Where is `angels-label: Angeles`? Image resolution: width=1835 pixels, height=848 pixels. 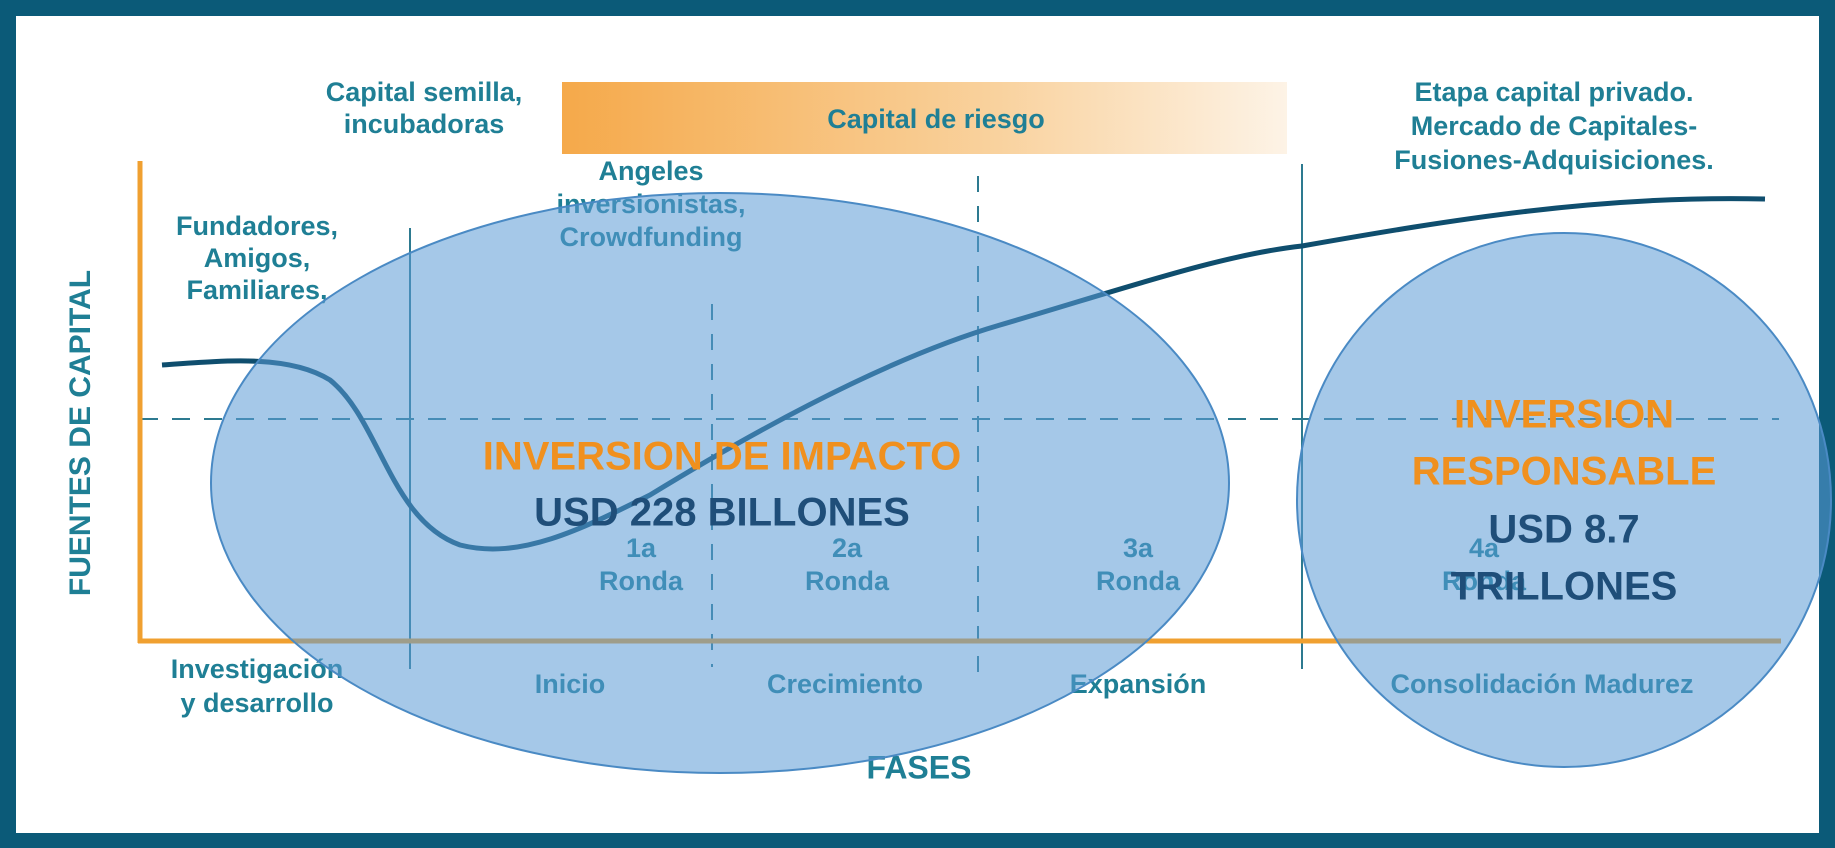
angels-label: Angeles is located at coordinates (650, 171).